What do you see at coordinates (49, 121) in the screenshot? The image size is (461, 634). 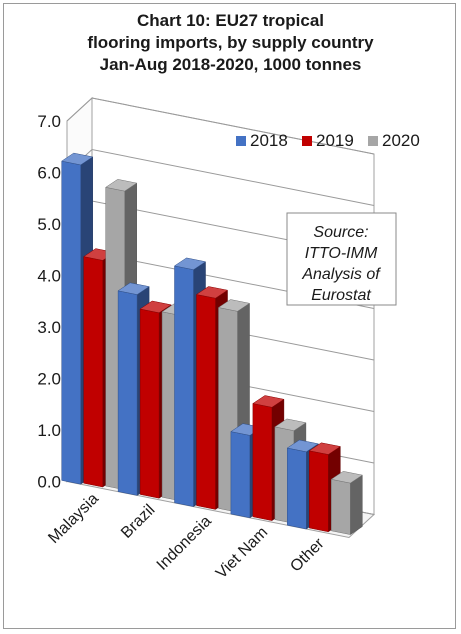 I see `y-tick-label: 7.0` at bounding box center [49, 121].